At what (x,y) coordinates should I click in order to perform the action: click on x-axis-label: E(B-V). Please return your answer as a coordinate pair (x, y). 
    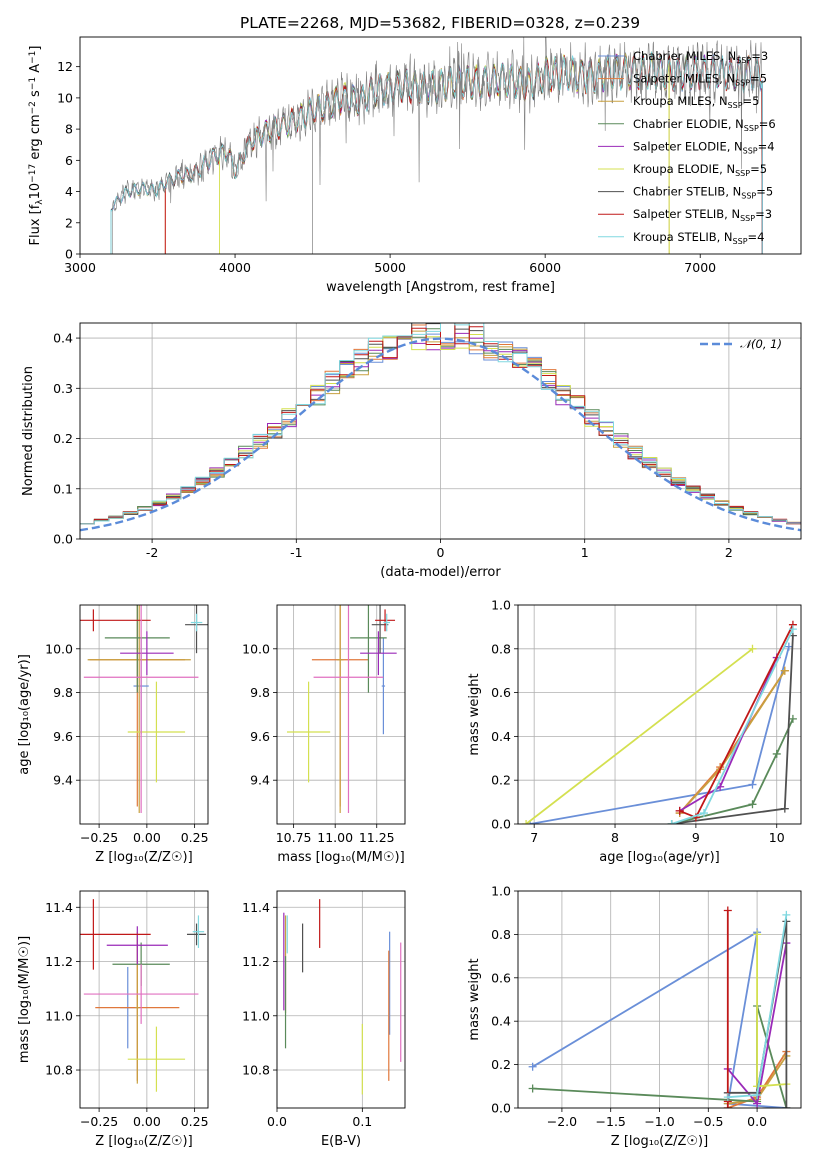
    Looking at the image, I should click on (341, 1141).